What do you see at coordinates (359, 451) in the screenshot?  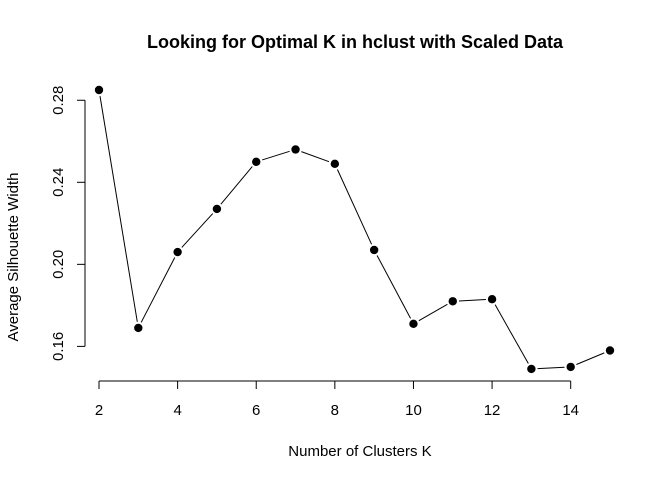 I see `x-axis-label: Number of Clusters K` at bounding box center [359, 451].